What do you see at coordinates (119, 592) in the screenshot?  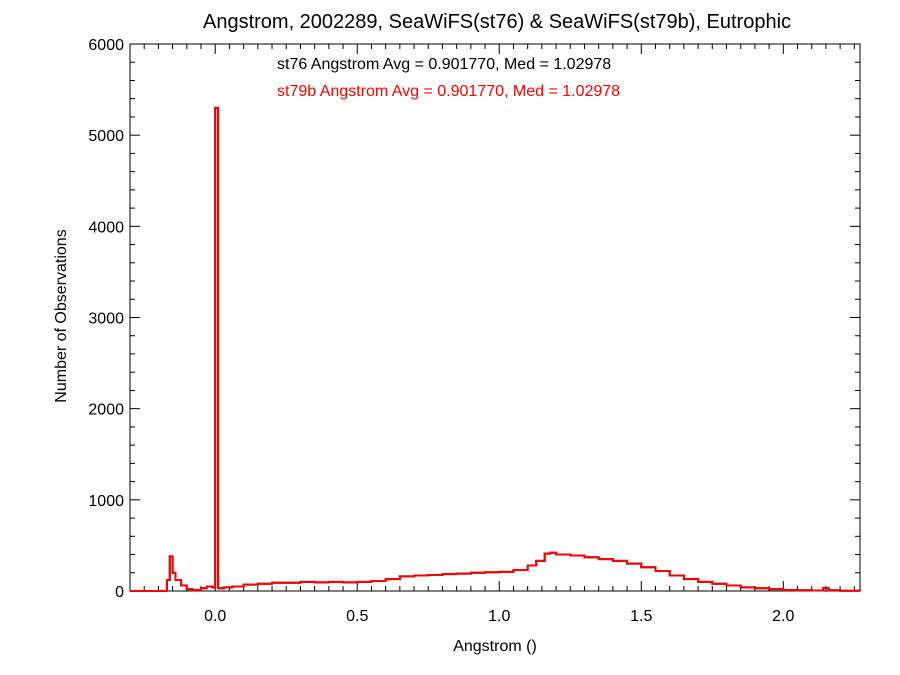 I see `y-tick-label: 0` at bounding box center [119, 592].